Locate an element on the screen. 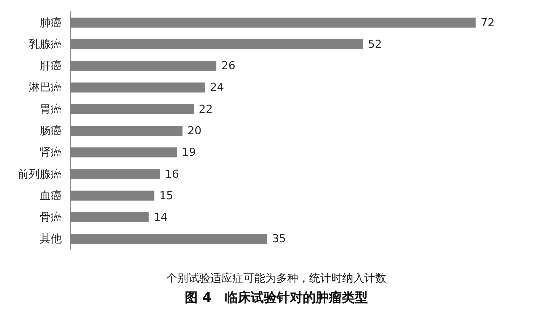  data-label: 72 is located at coordinates (487, 23).